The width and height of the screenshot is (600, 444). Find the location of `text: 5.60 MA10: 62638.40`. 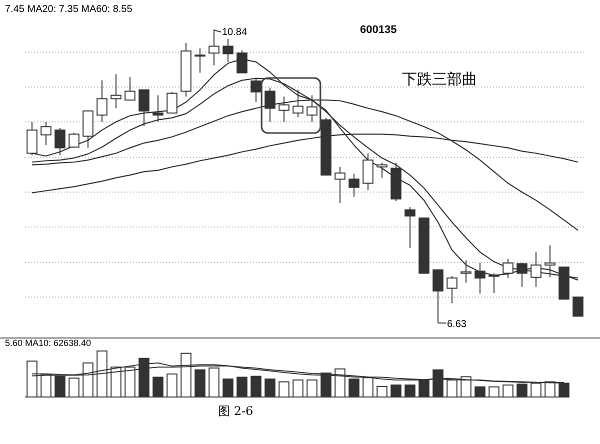

text: 5.60 MA10: 62638.40 is located at coordinates (48, 343).